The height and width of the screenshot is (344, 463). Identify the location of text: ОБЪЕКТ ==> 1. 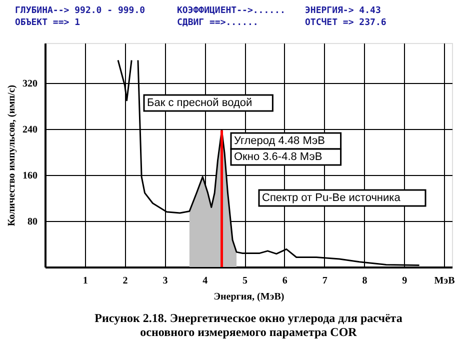
(47, 23).